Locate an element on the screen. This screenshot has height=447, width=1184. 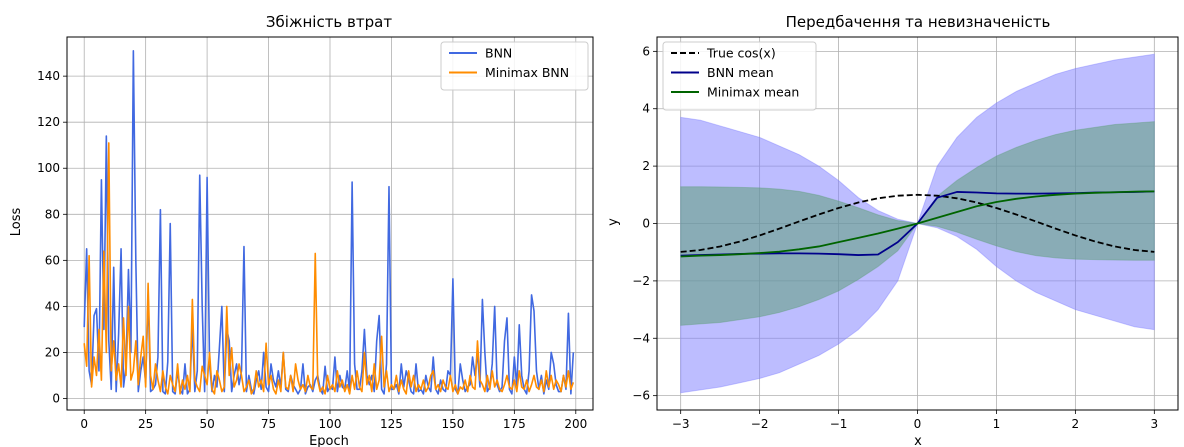
loss-chart-ytick-label: 0 is located at coordinates (56, 398).